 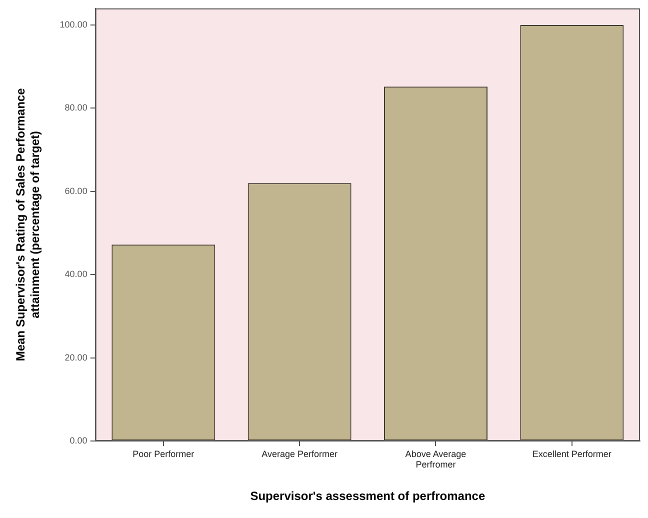 I want to click on x-axis-title: Supervisor's assessment of perfromance, so click(x=368, y=496).